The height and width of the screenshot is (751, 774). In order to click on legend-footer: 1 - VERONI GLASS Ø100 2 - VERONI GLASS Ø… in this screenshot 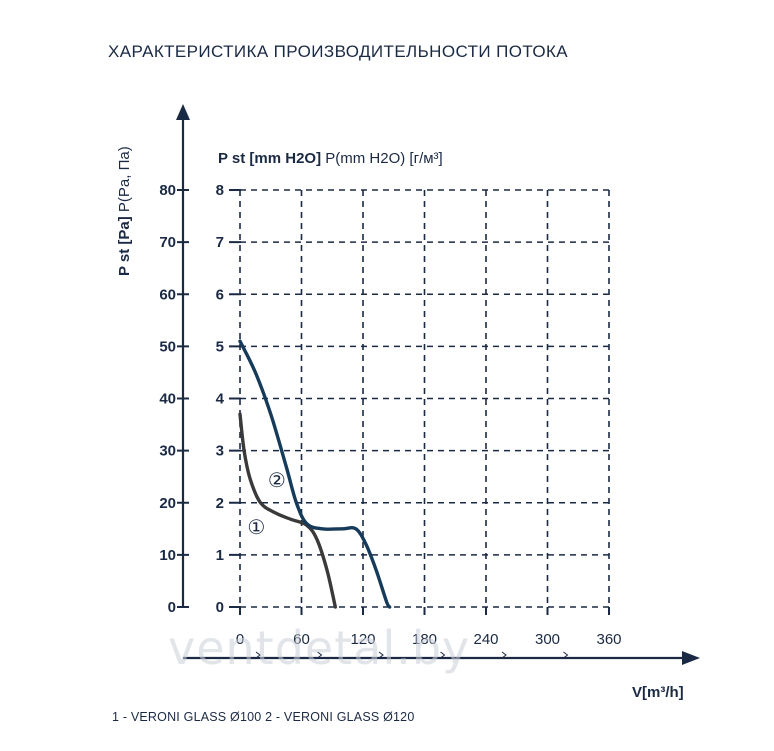, I will do `click(263, 717)`.